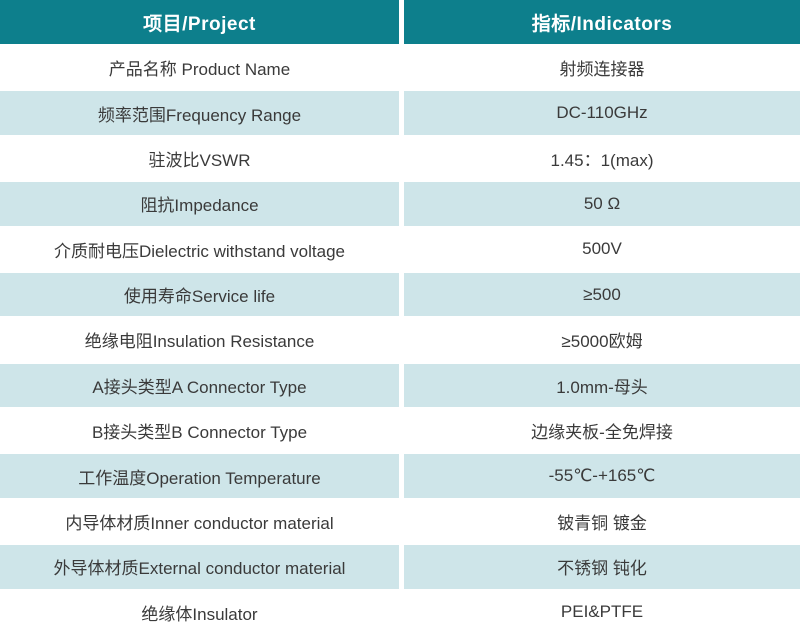 Image resolution: width=800 pixels, height=634 pixels. I want to click on table-cell-project: 绝缘电阻Insulation Resistance, so click(199, 340).